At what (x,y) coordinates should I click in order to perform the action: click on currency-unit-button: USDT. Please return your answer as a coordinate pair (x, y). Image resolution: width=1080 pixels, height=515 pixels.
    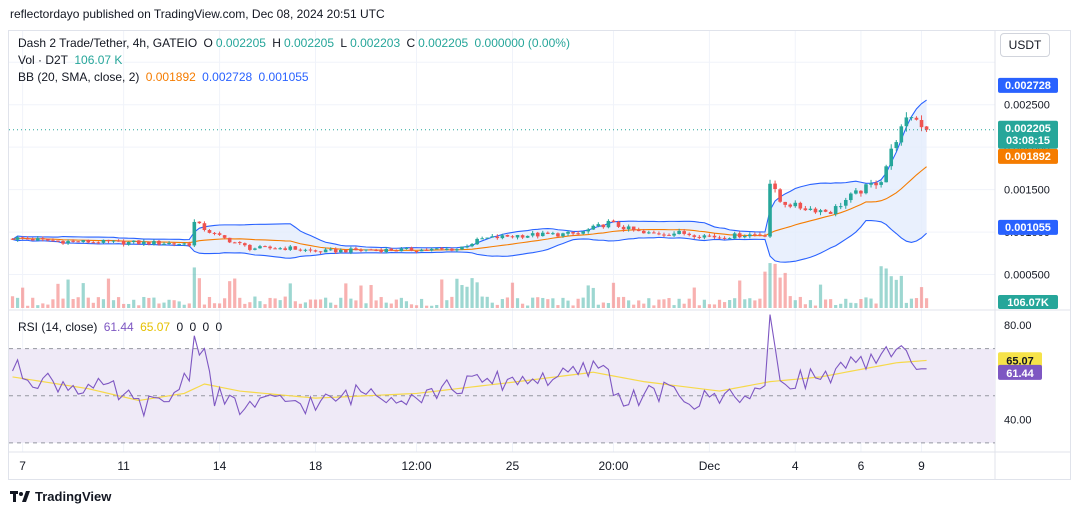
    Looking at the image, I should click on (1025, 45).